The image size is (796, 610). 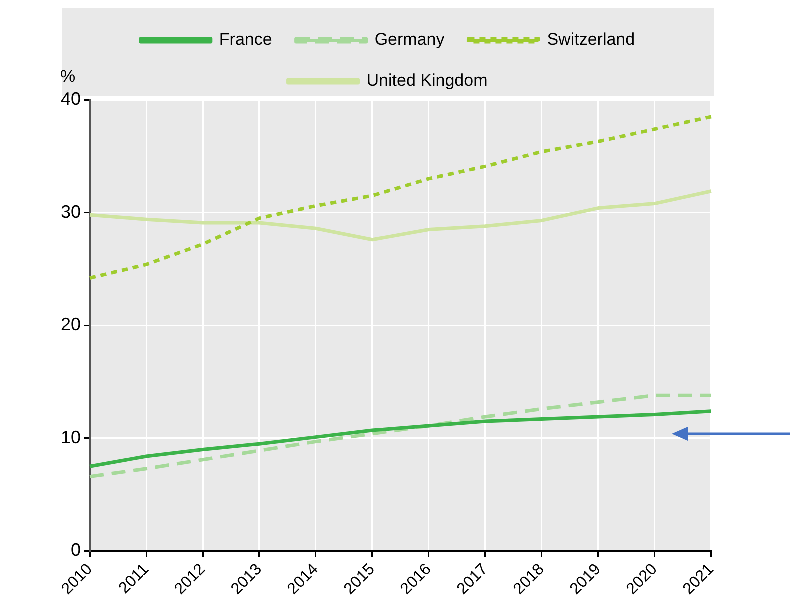 What do you see at coordinates (71, 324) in the screenshot?
I see `y-tick-label: 20` at bounding box center [71, 324].